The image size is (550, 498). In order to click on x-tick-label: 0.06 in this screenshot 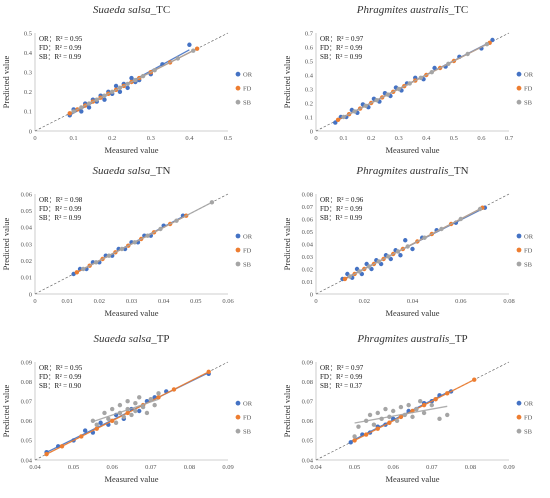, I will do `click(113, 467)`.